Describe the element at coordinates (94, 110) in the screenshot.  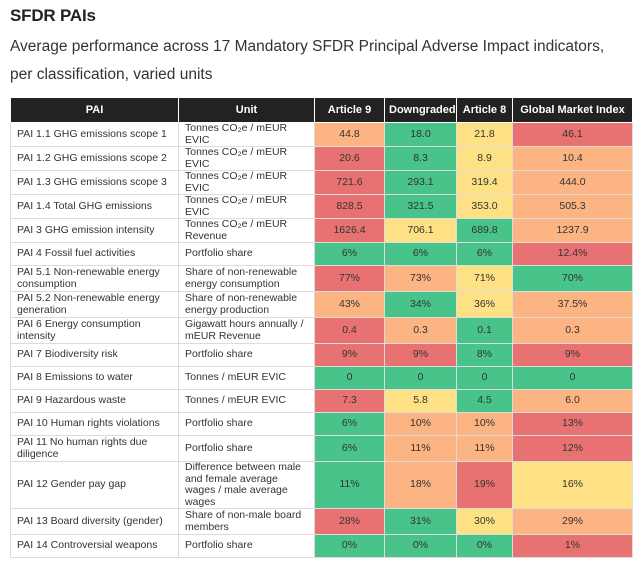
I see `header-pai: PAI` at that location.